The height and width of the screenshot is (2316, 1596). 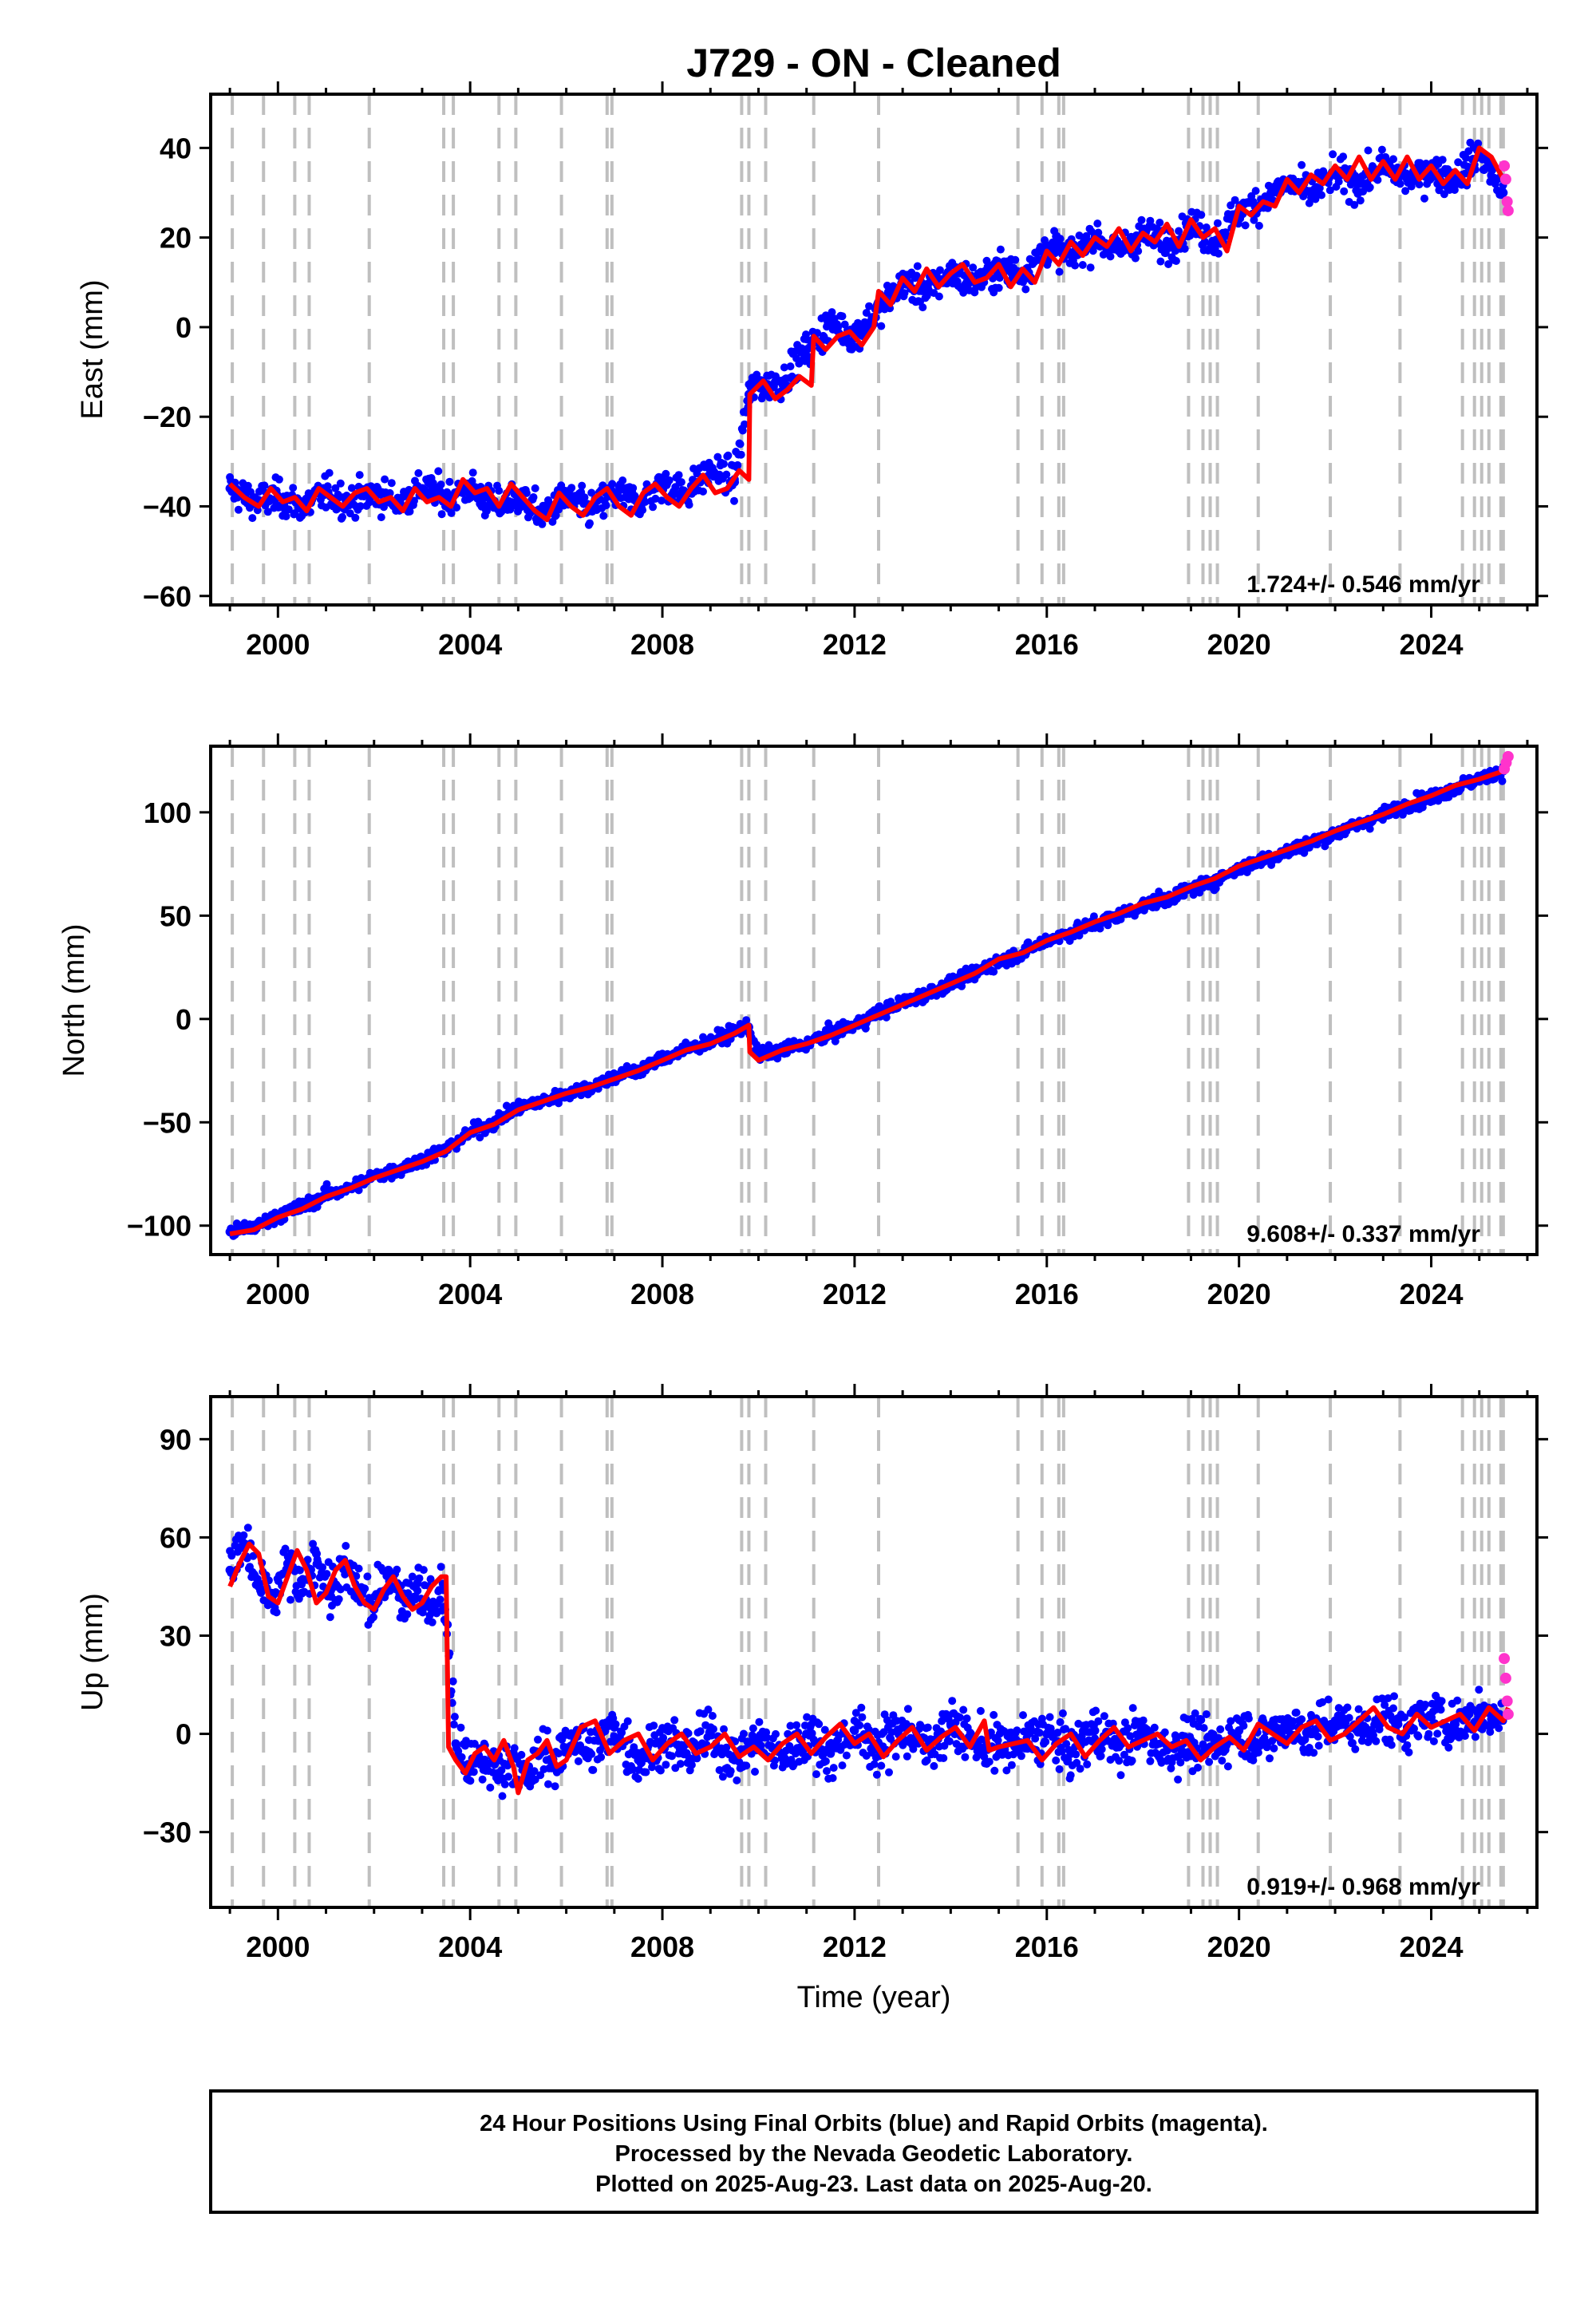 What do you see at coordinates (167, 1832) in the screenshot?
I see `y-tick-label: −30` at bounding box center [167, 1832].